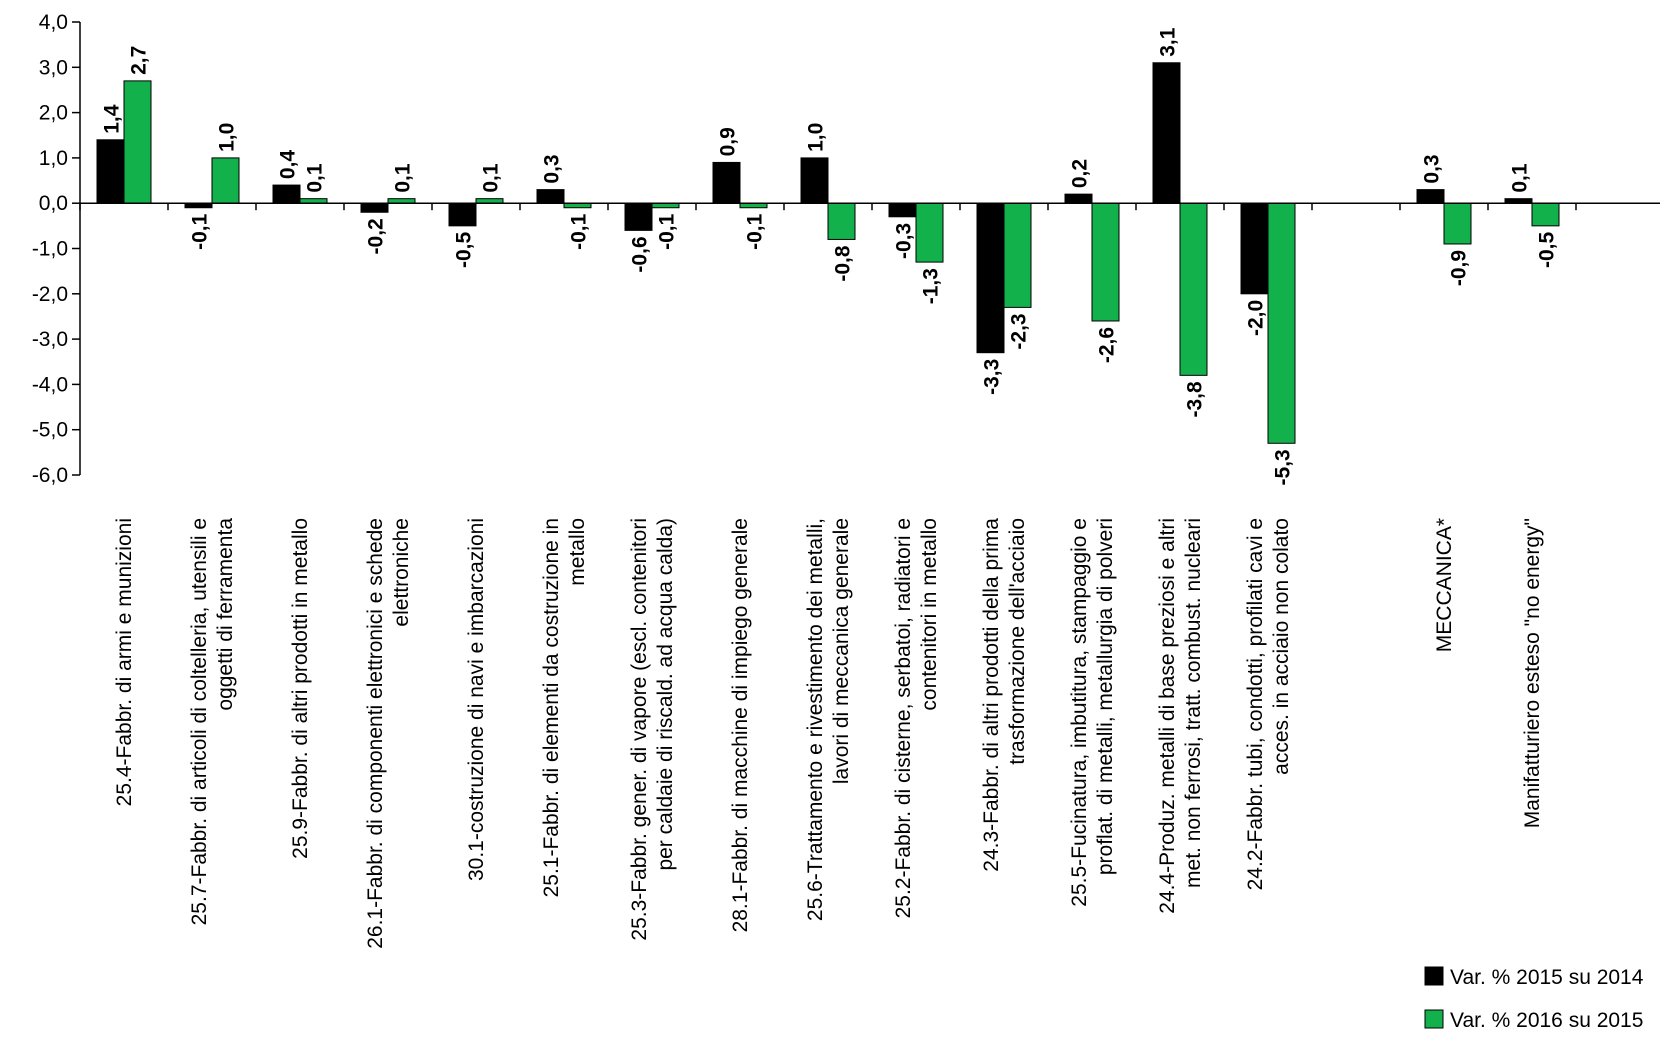  I want to click on bar-label-1-6: -0,6, so click(640, 254).